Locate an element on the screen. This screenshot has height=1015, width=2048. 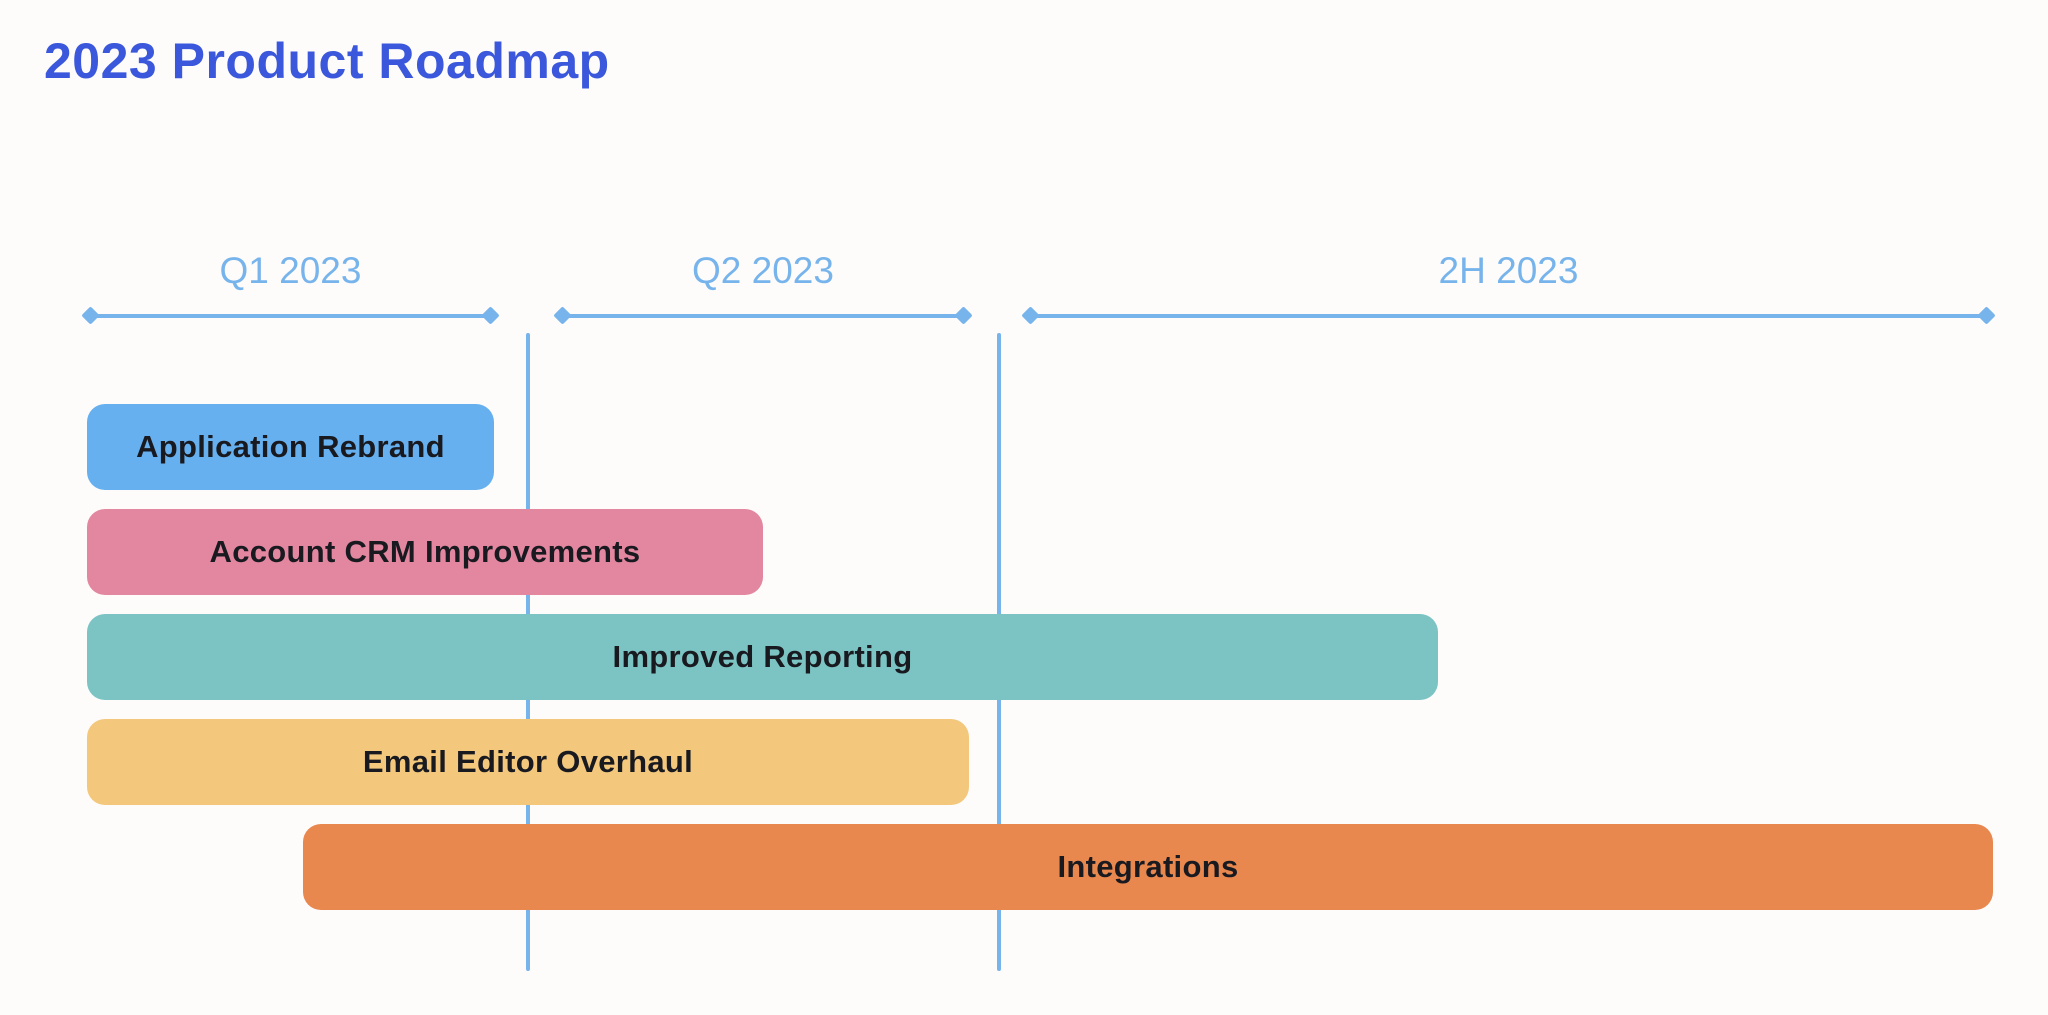
task-bar-email-editor-overhaul: Email Editor Overhaul is located at coordinates (528, 762).